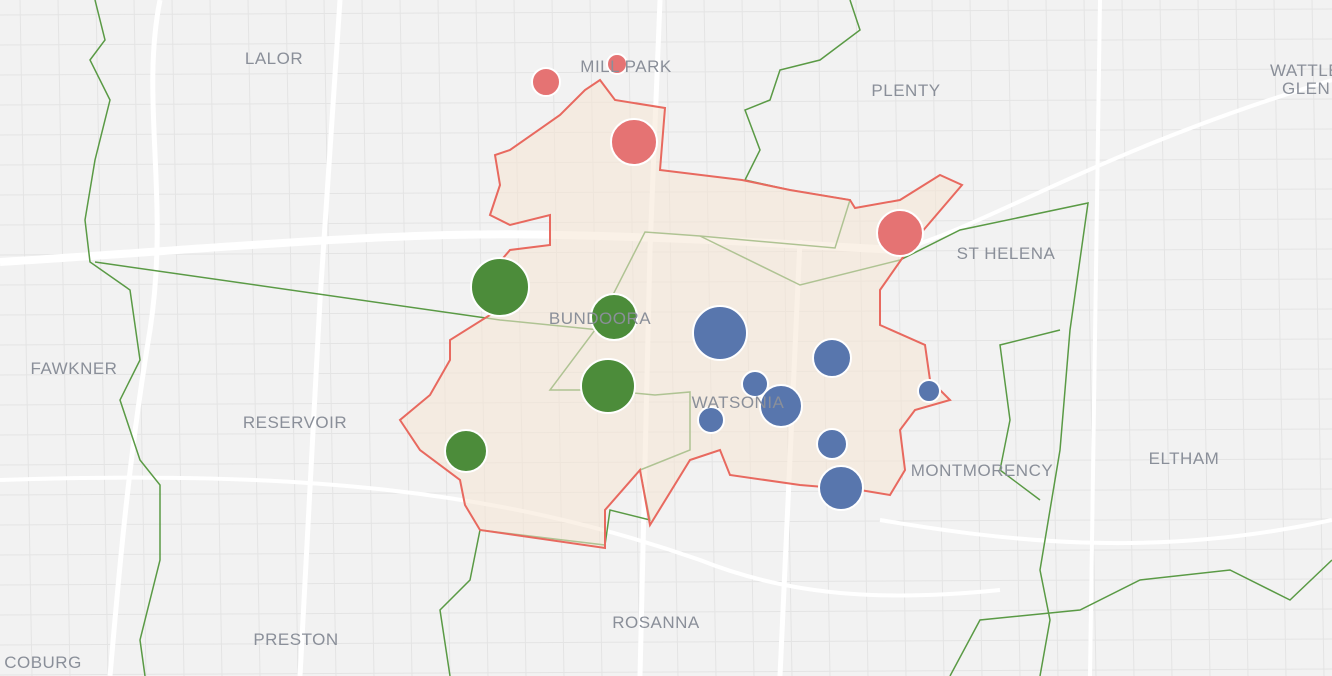 This screenshot has height=676, width=1332. Describe the element at coordinates (295, 422) in the screenshot. I see `place-label: RESERVOIR` at that location.